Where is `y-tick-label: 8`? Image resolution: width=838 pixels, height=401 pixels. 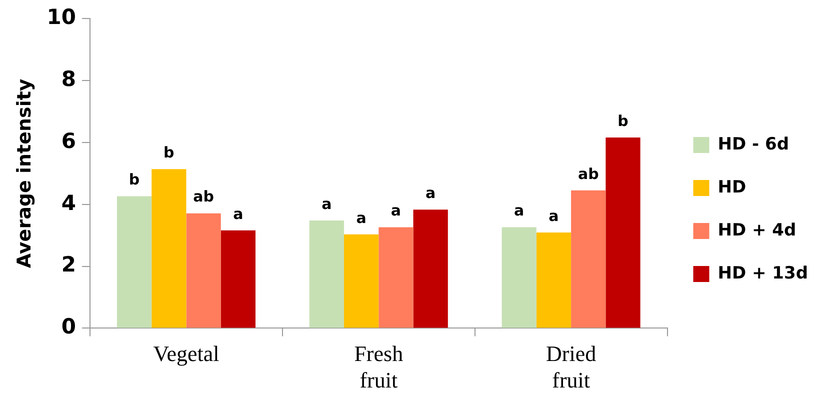
y-tick-label: 8 is located at coordinates (68, 78).